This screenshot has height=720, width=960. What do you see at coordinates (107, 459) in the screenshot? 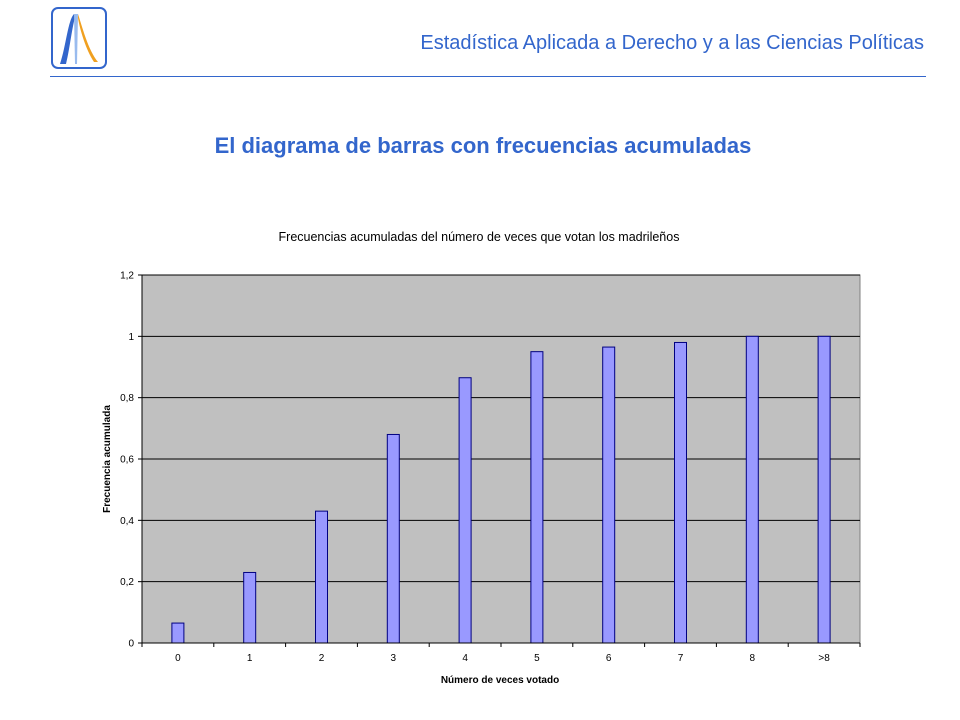
I see `y-axis-label: Frecuencia acumulada` at bounding box center [107, 459].